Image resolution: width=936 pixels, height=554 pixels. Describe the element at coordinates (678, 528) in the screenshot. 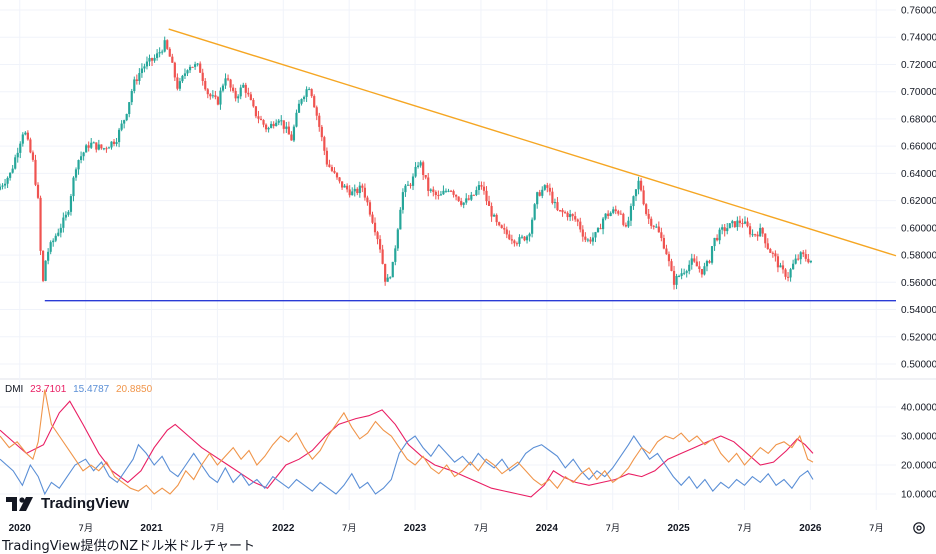

I see `time-tick-label: 2025` at that location.